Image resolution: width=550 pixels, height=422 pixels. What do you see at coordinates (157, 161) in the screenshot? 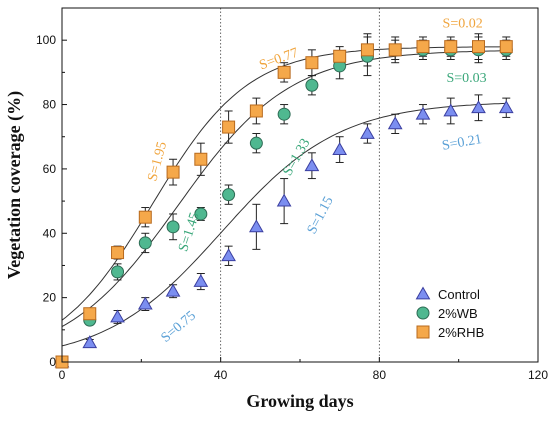
I see `slope-annotation: S=1.95` at bounding box center [157, 161].